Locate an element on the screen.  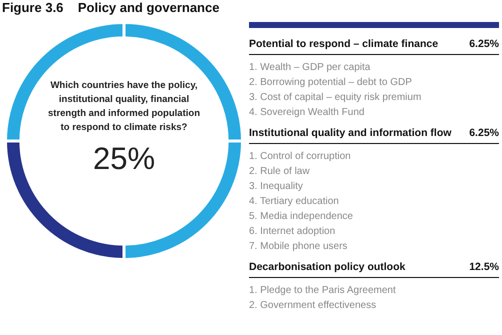
text: 4. Sovereign Wealth Fund is located at coordinates (307, 113).